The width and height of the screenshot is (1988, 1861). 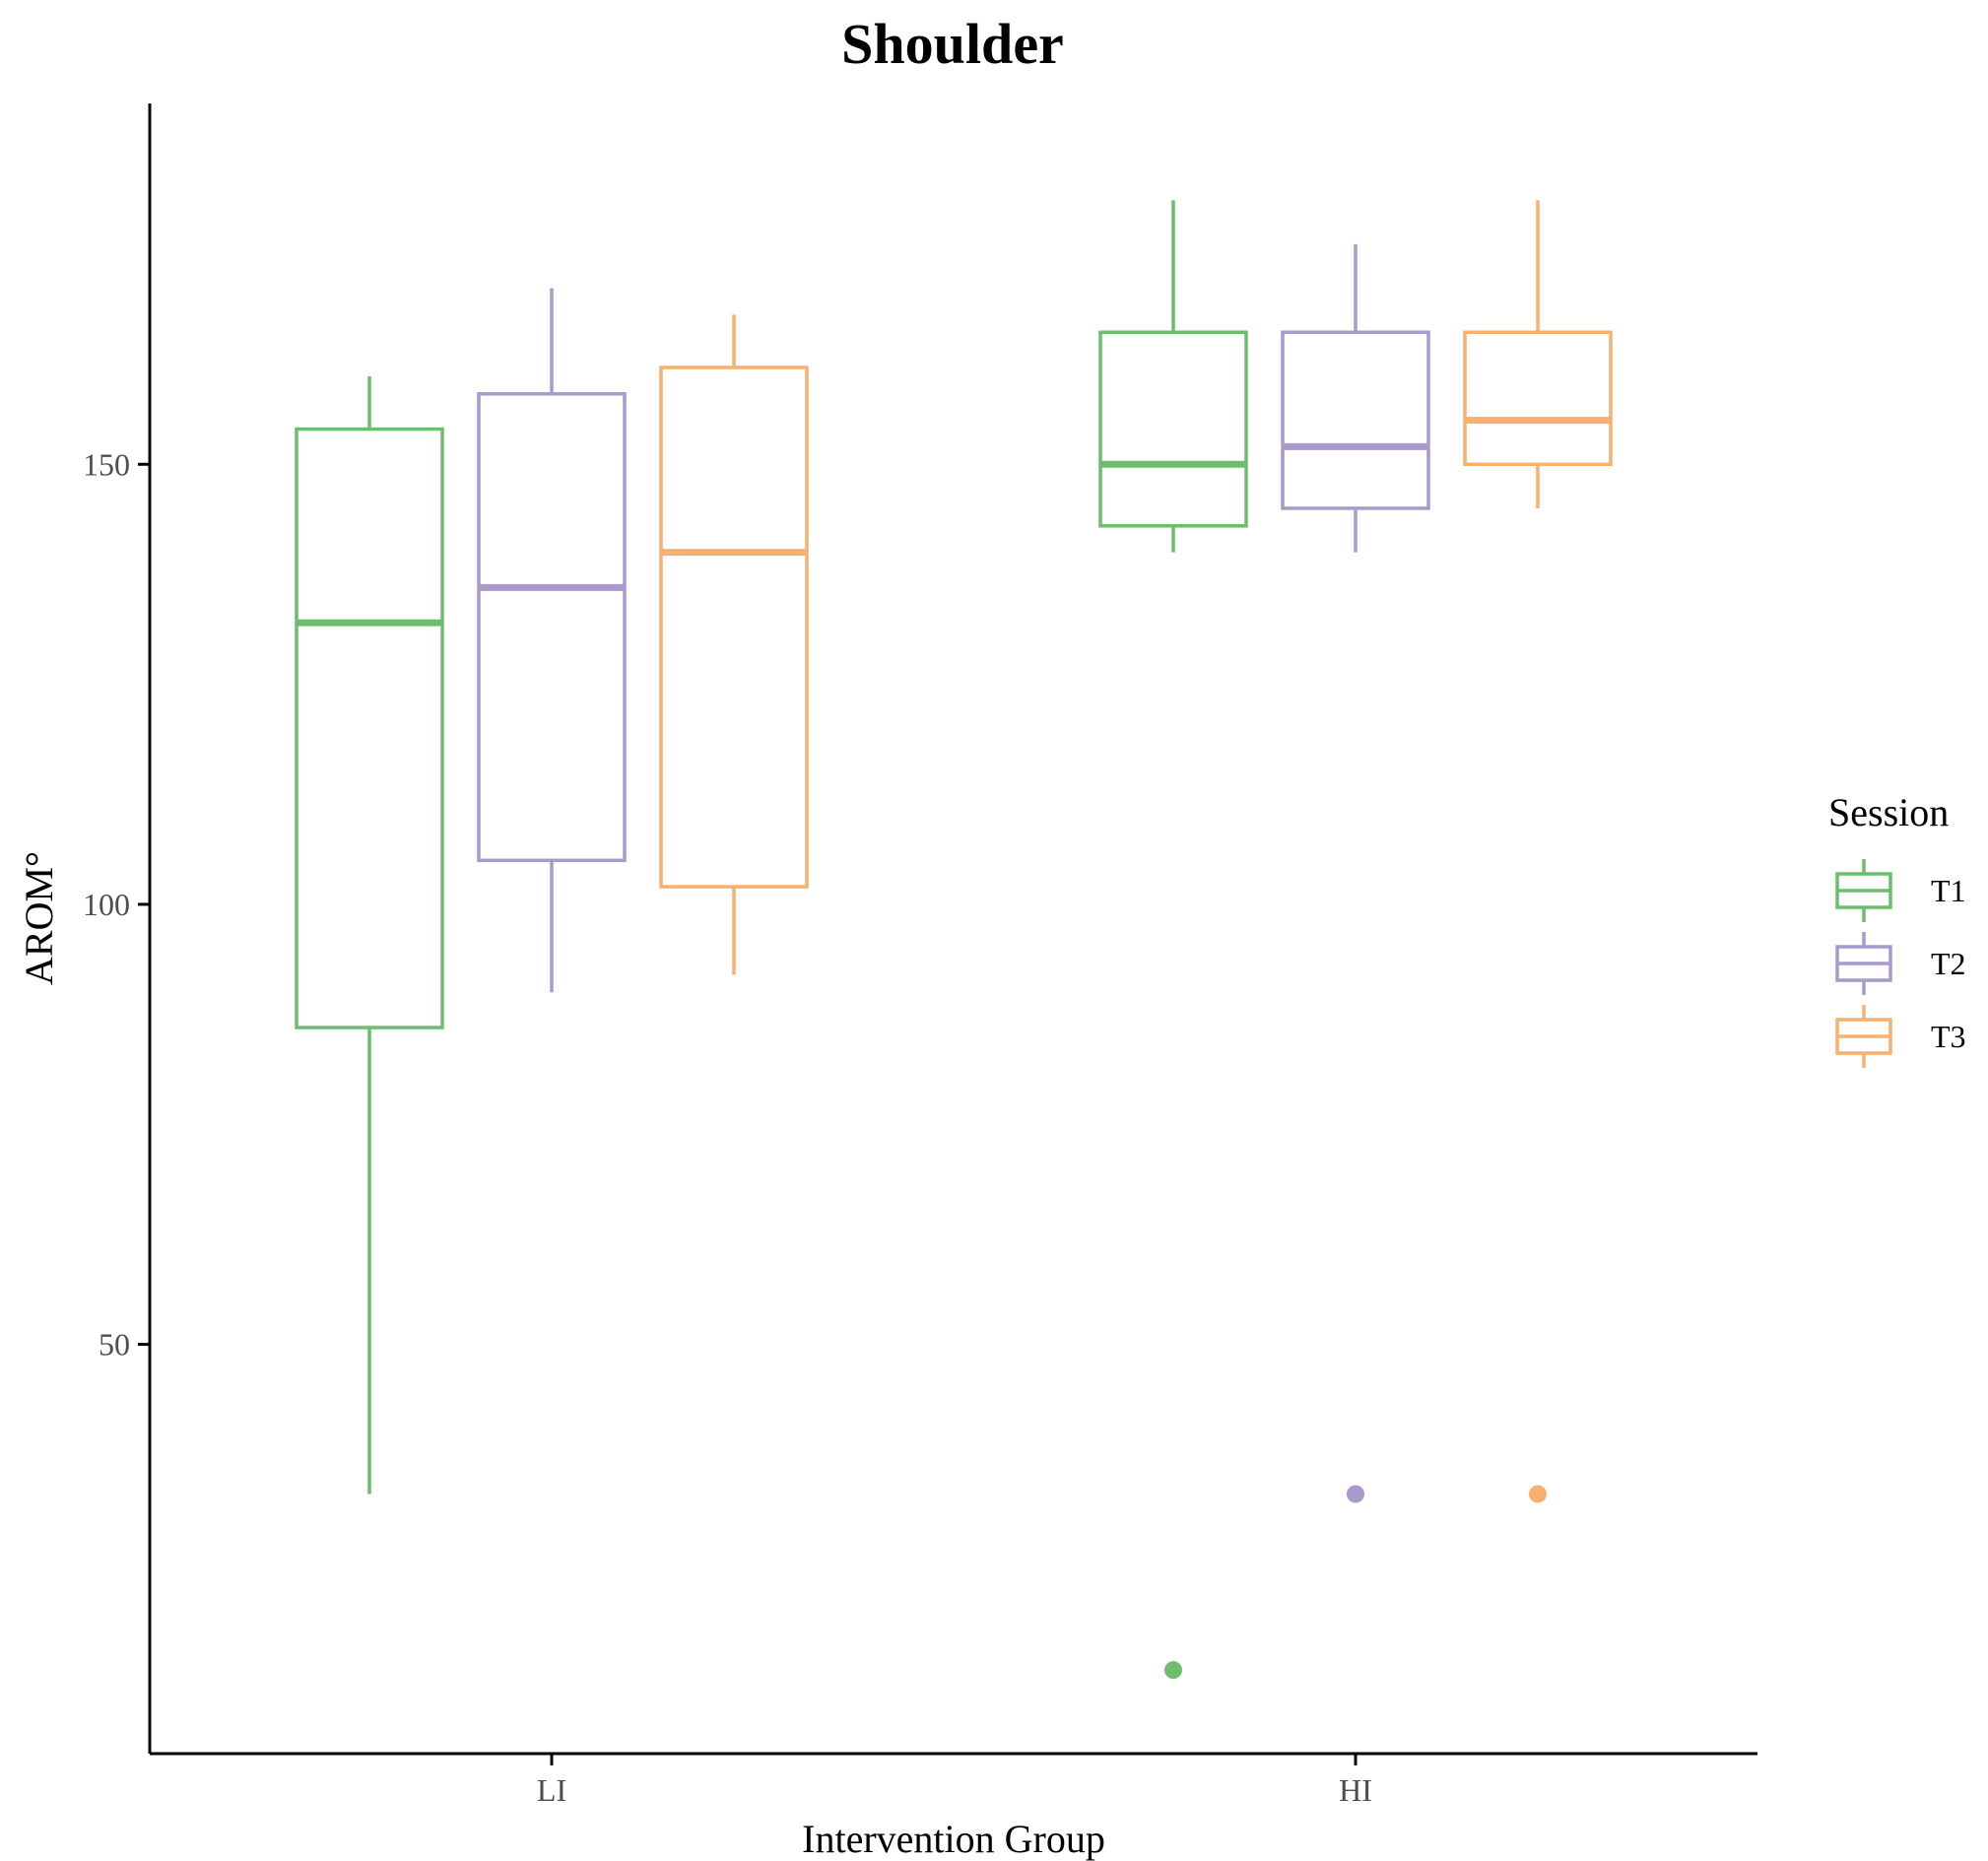 I want to click on legend-title: Session, so click(x=1889, y=812).